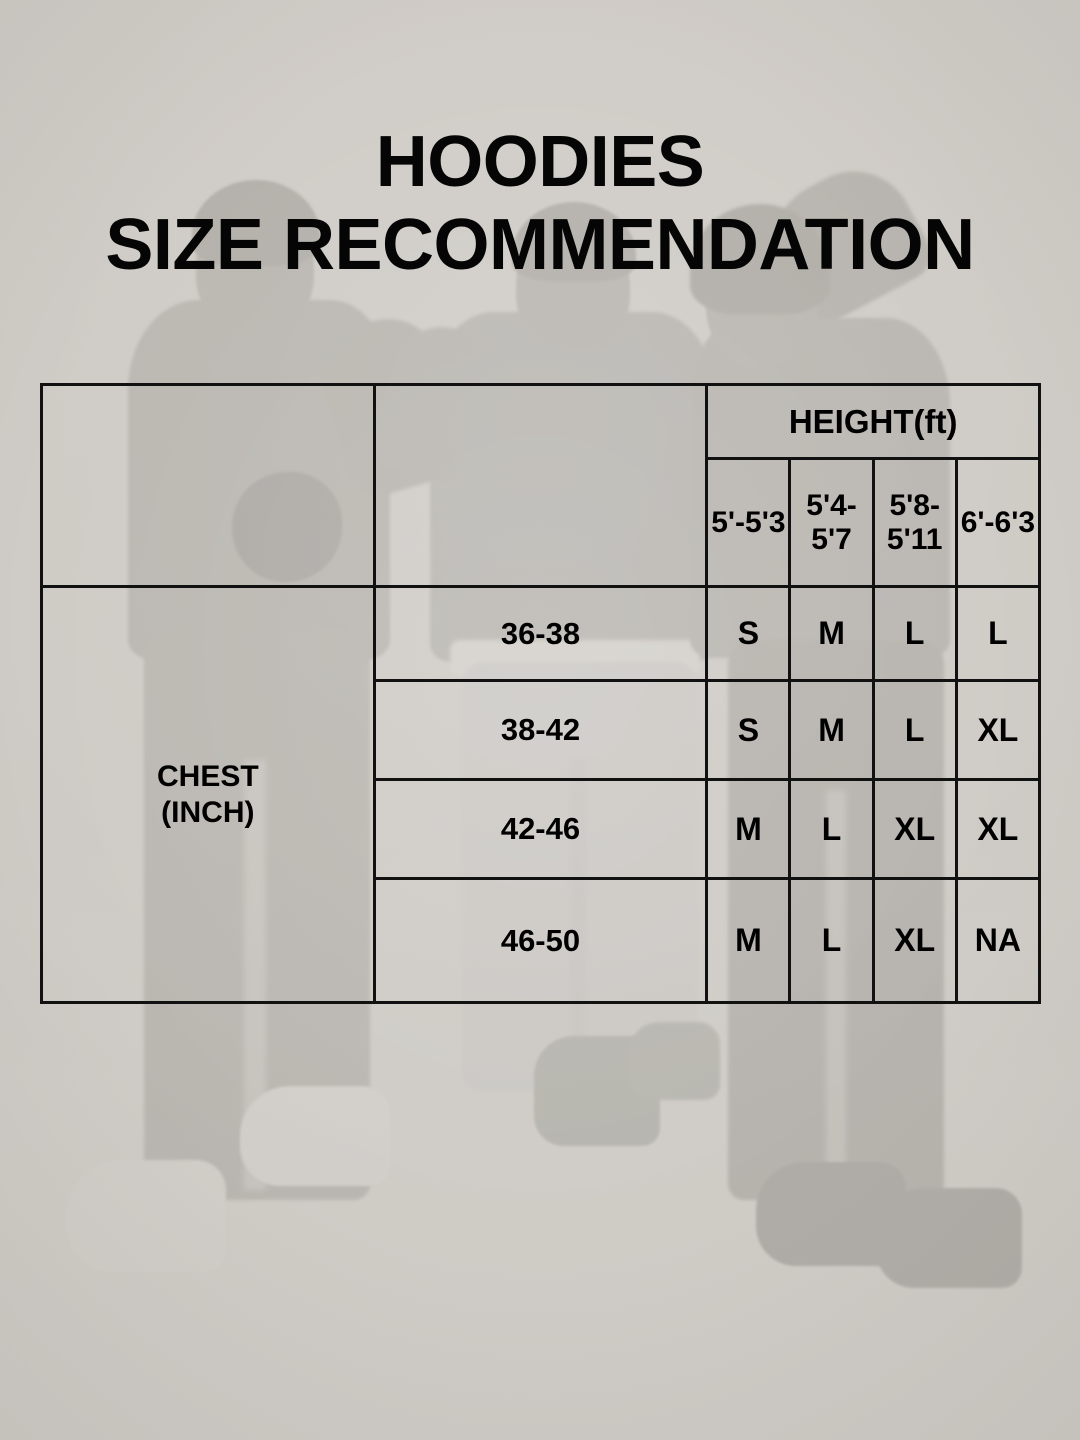 The image size is (1080, 1440). I want to click on table-row: 38-42 S M L XL, so click(542, 730).